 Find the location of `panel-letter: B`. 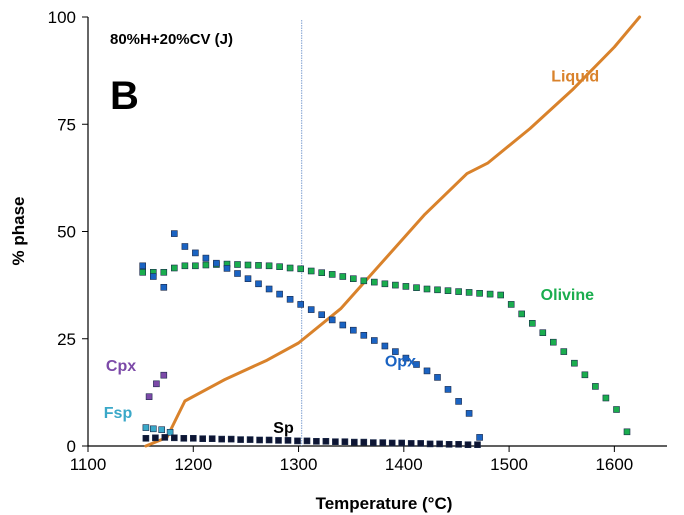

panel-letter: B is located at coordinates (124, 96).